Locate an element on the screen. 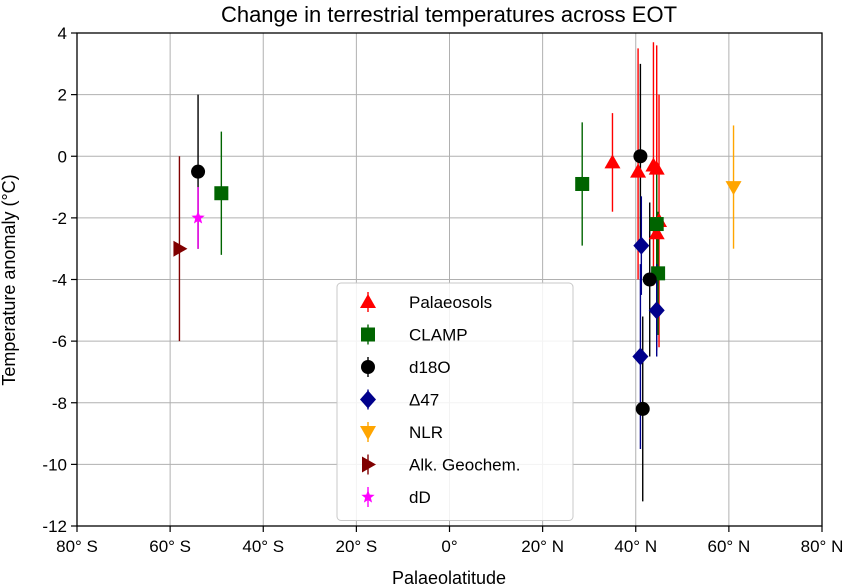 This screenshot has height=588, width=850. y-tick-label: -4 is located at coordinates (59, 280).